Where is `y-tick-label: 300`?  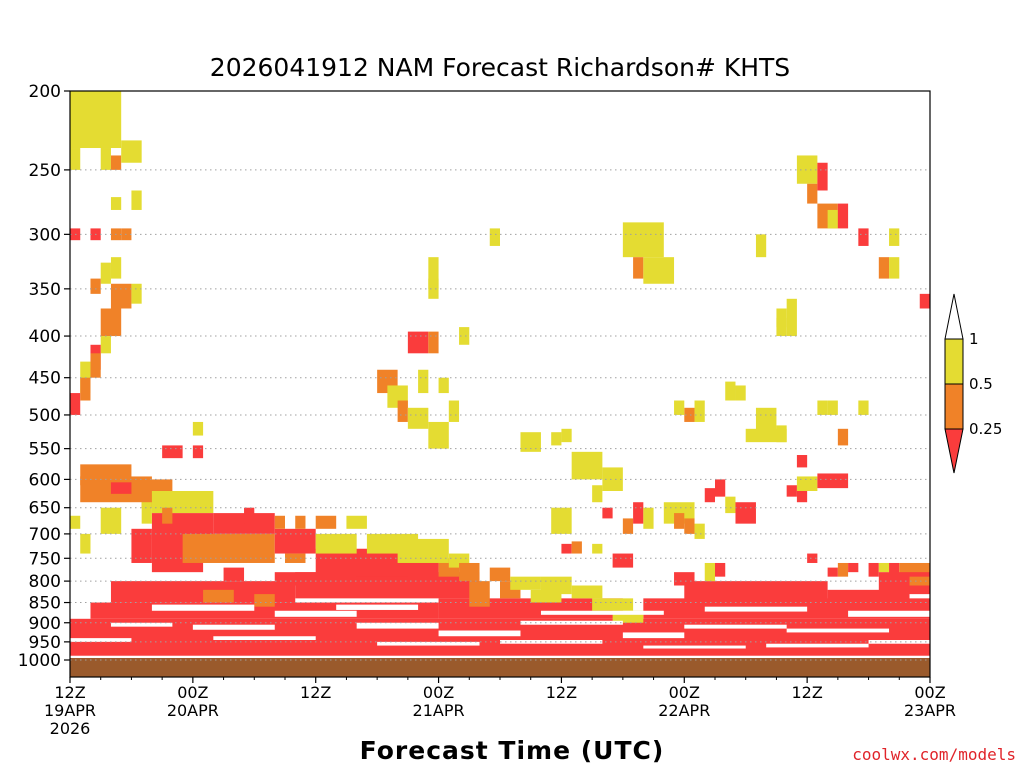 y-tick-label: 300 is located at coordinates (45, 235).